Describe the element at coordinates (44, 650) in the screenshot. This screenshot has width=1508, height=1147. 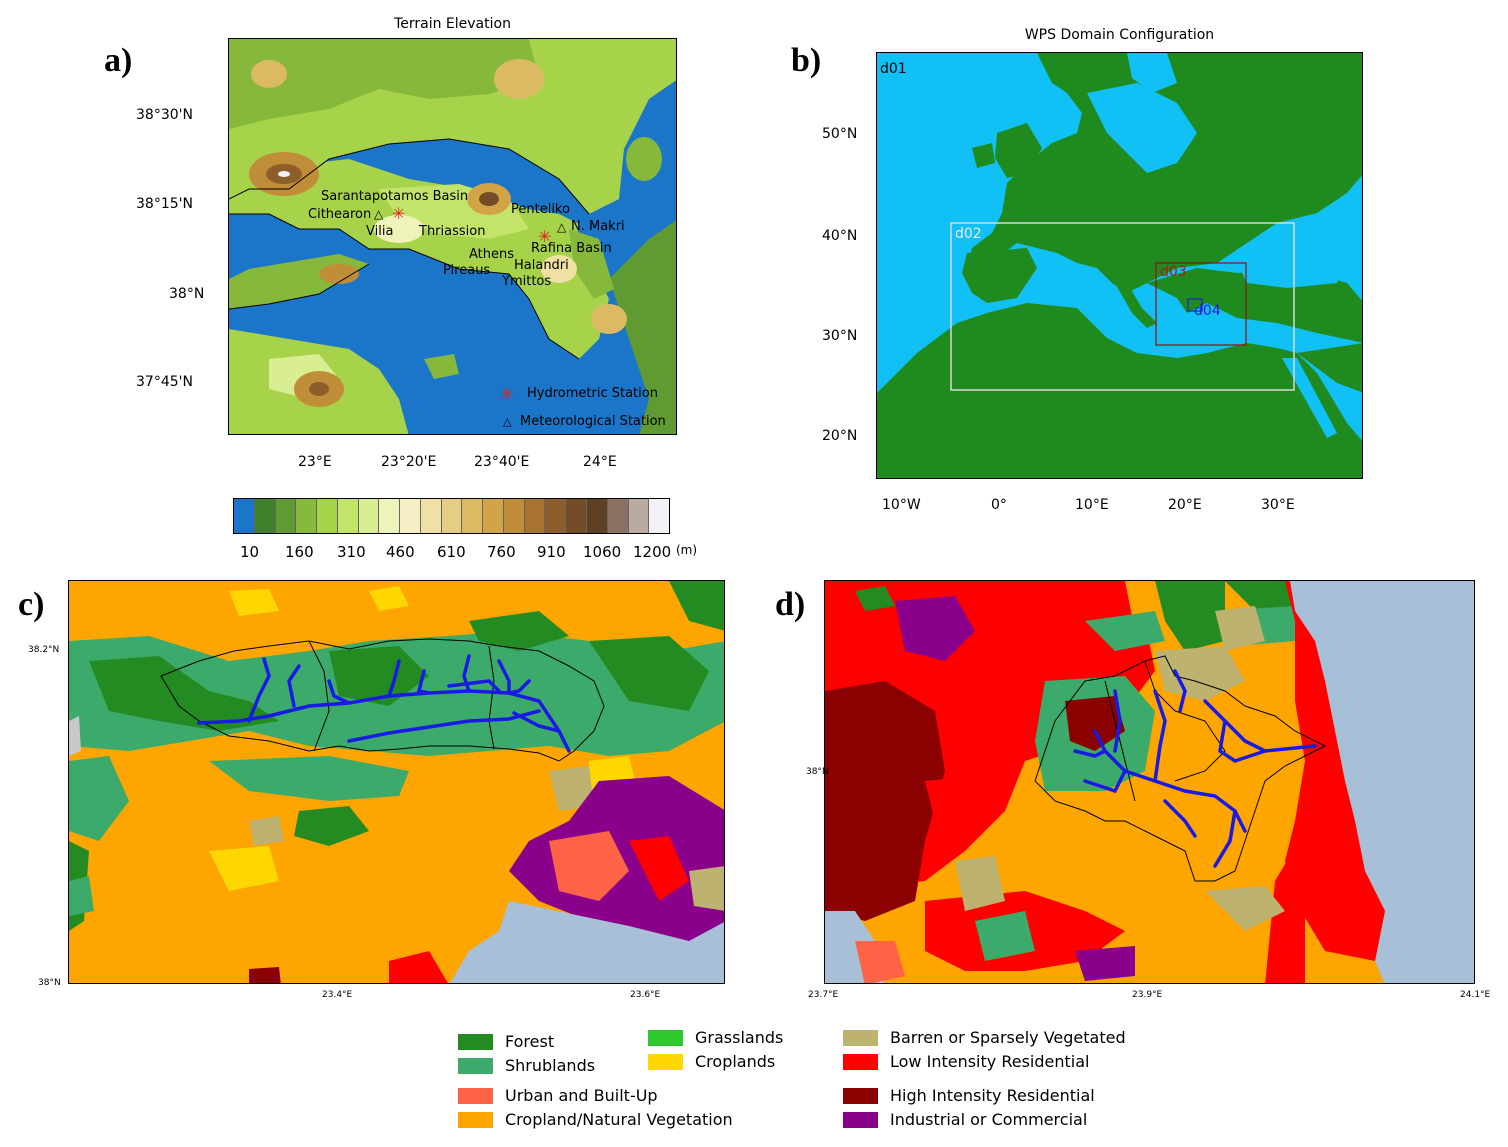
I see `lat-tick: 38.2°N` at that location.